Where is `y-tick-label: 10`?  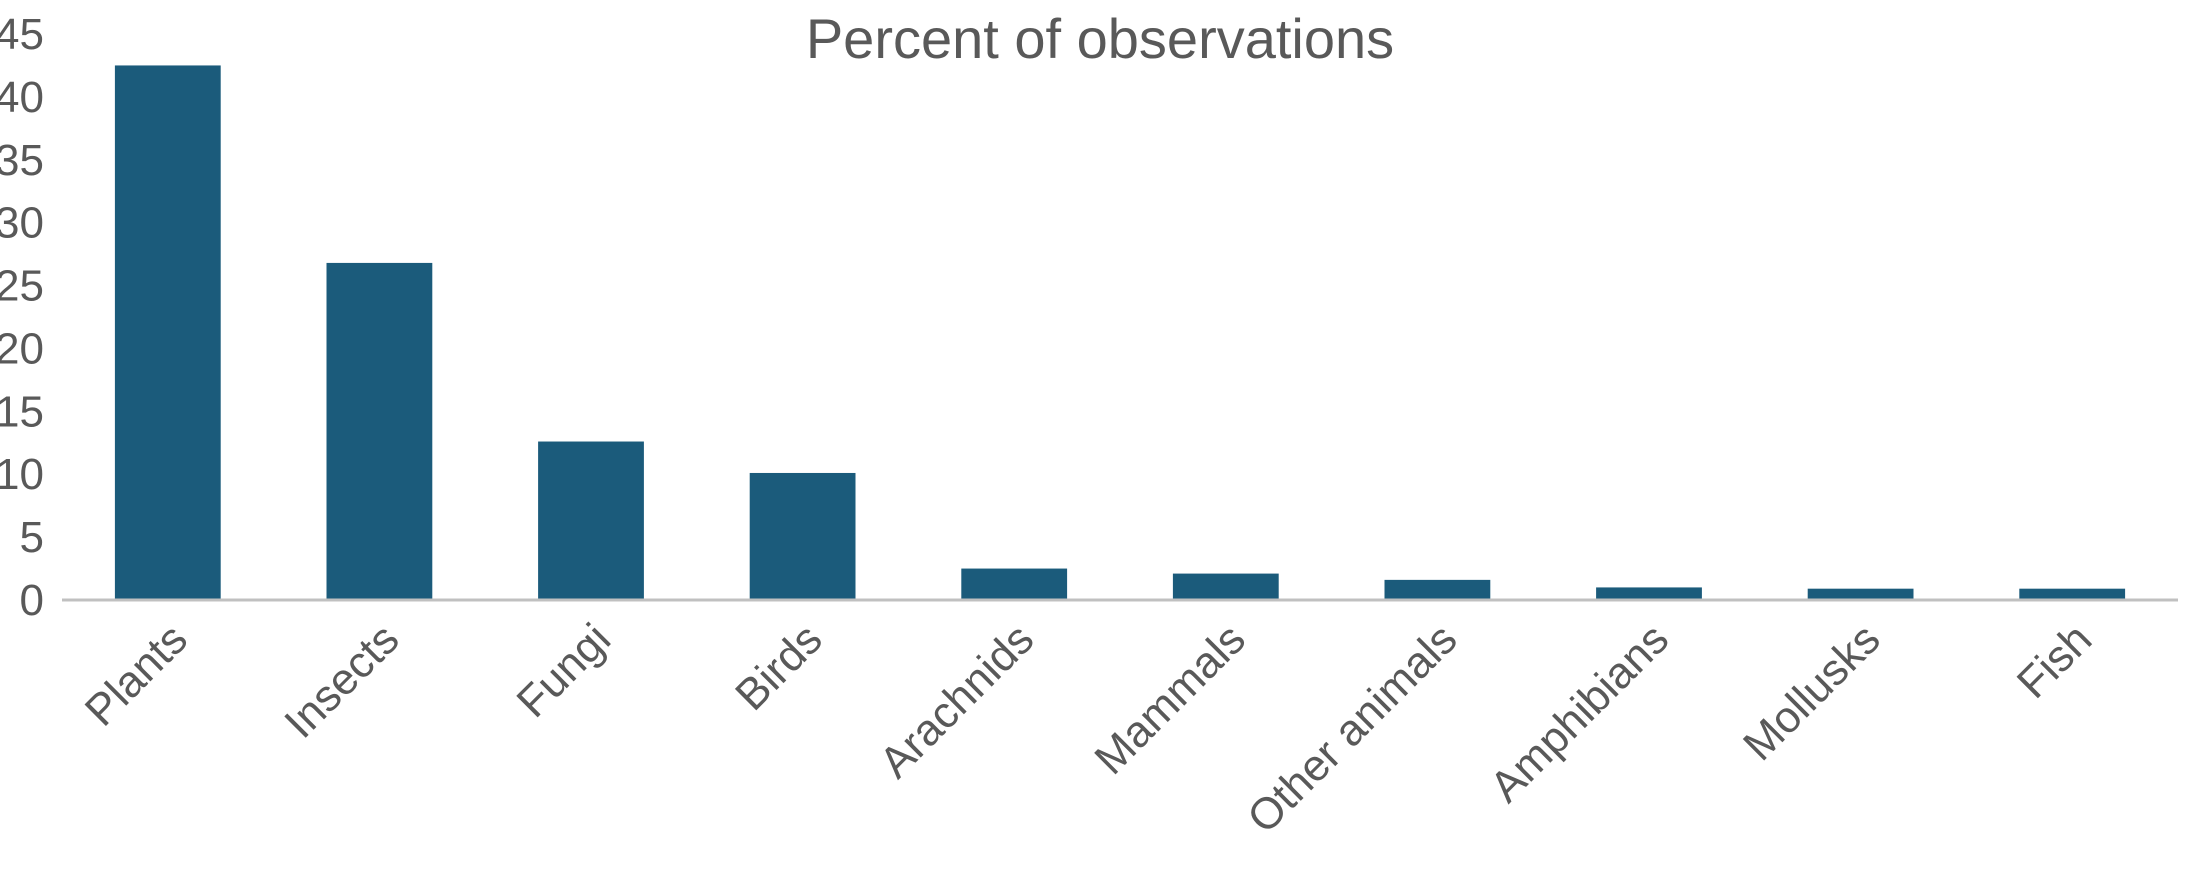
y-tick-label: 10 is located at coordinates (22, 474).